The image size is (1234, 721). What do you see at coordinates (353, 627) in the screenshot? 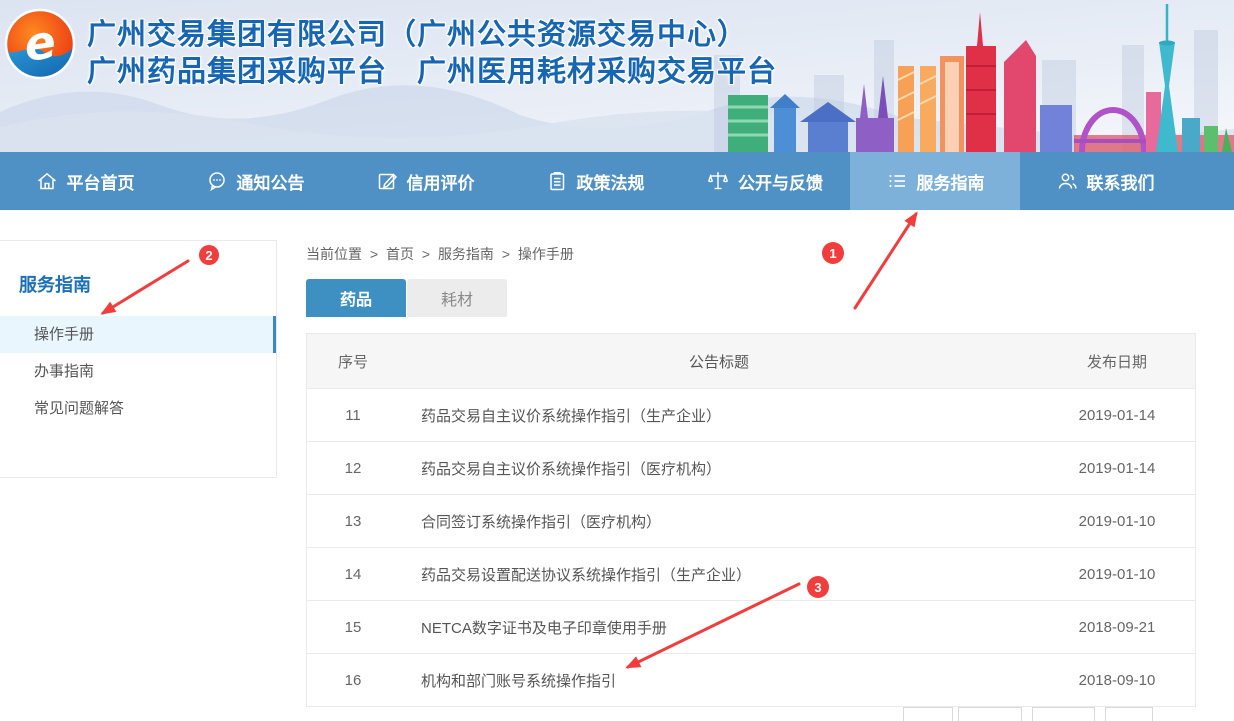
I see `row-no: 15` at bounding box center [353, 627].